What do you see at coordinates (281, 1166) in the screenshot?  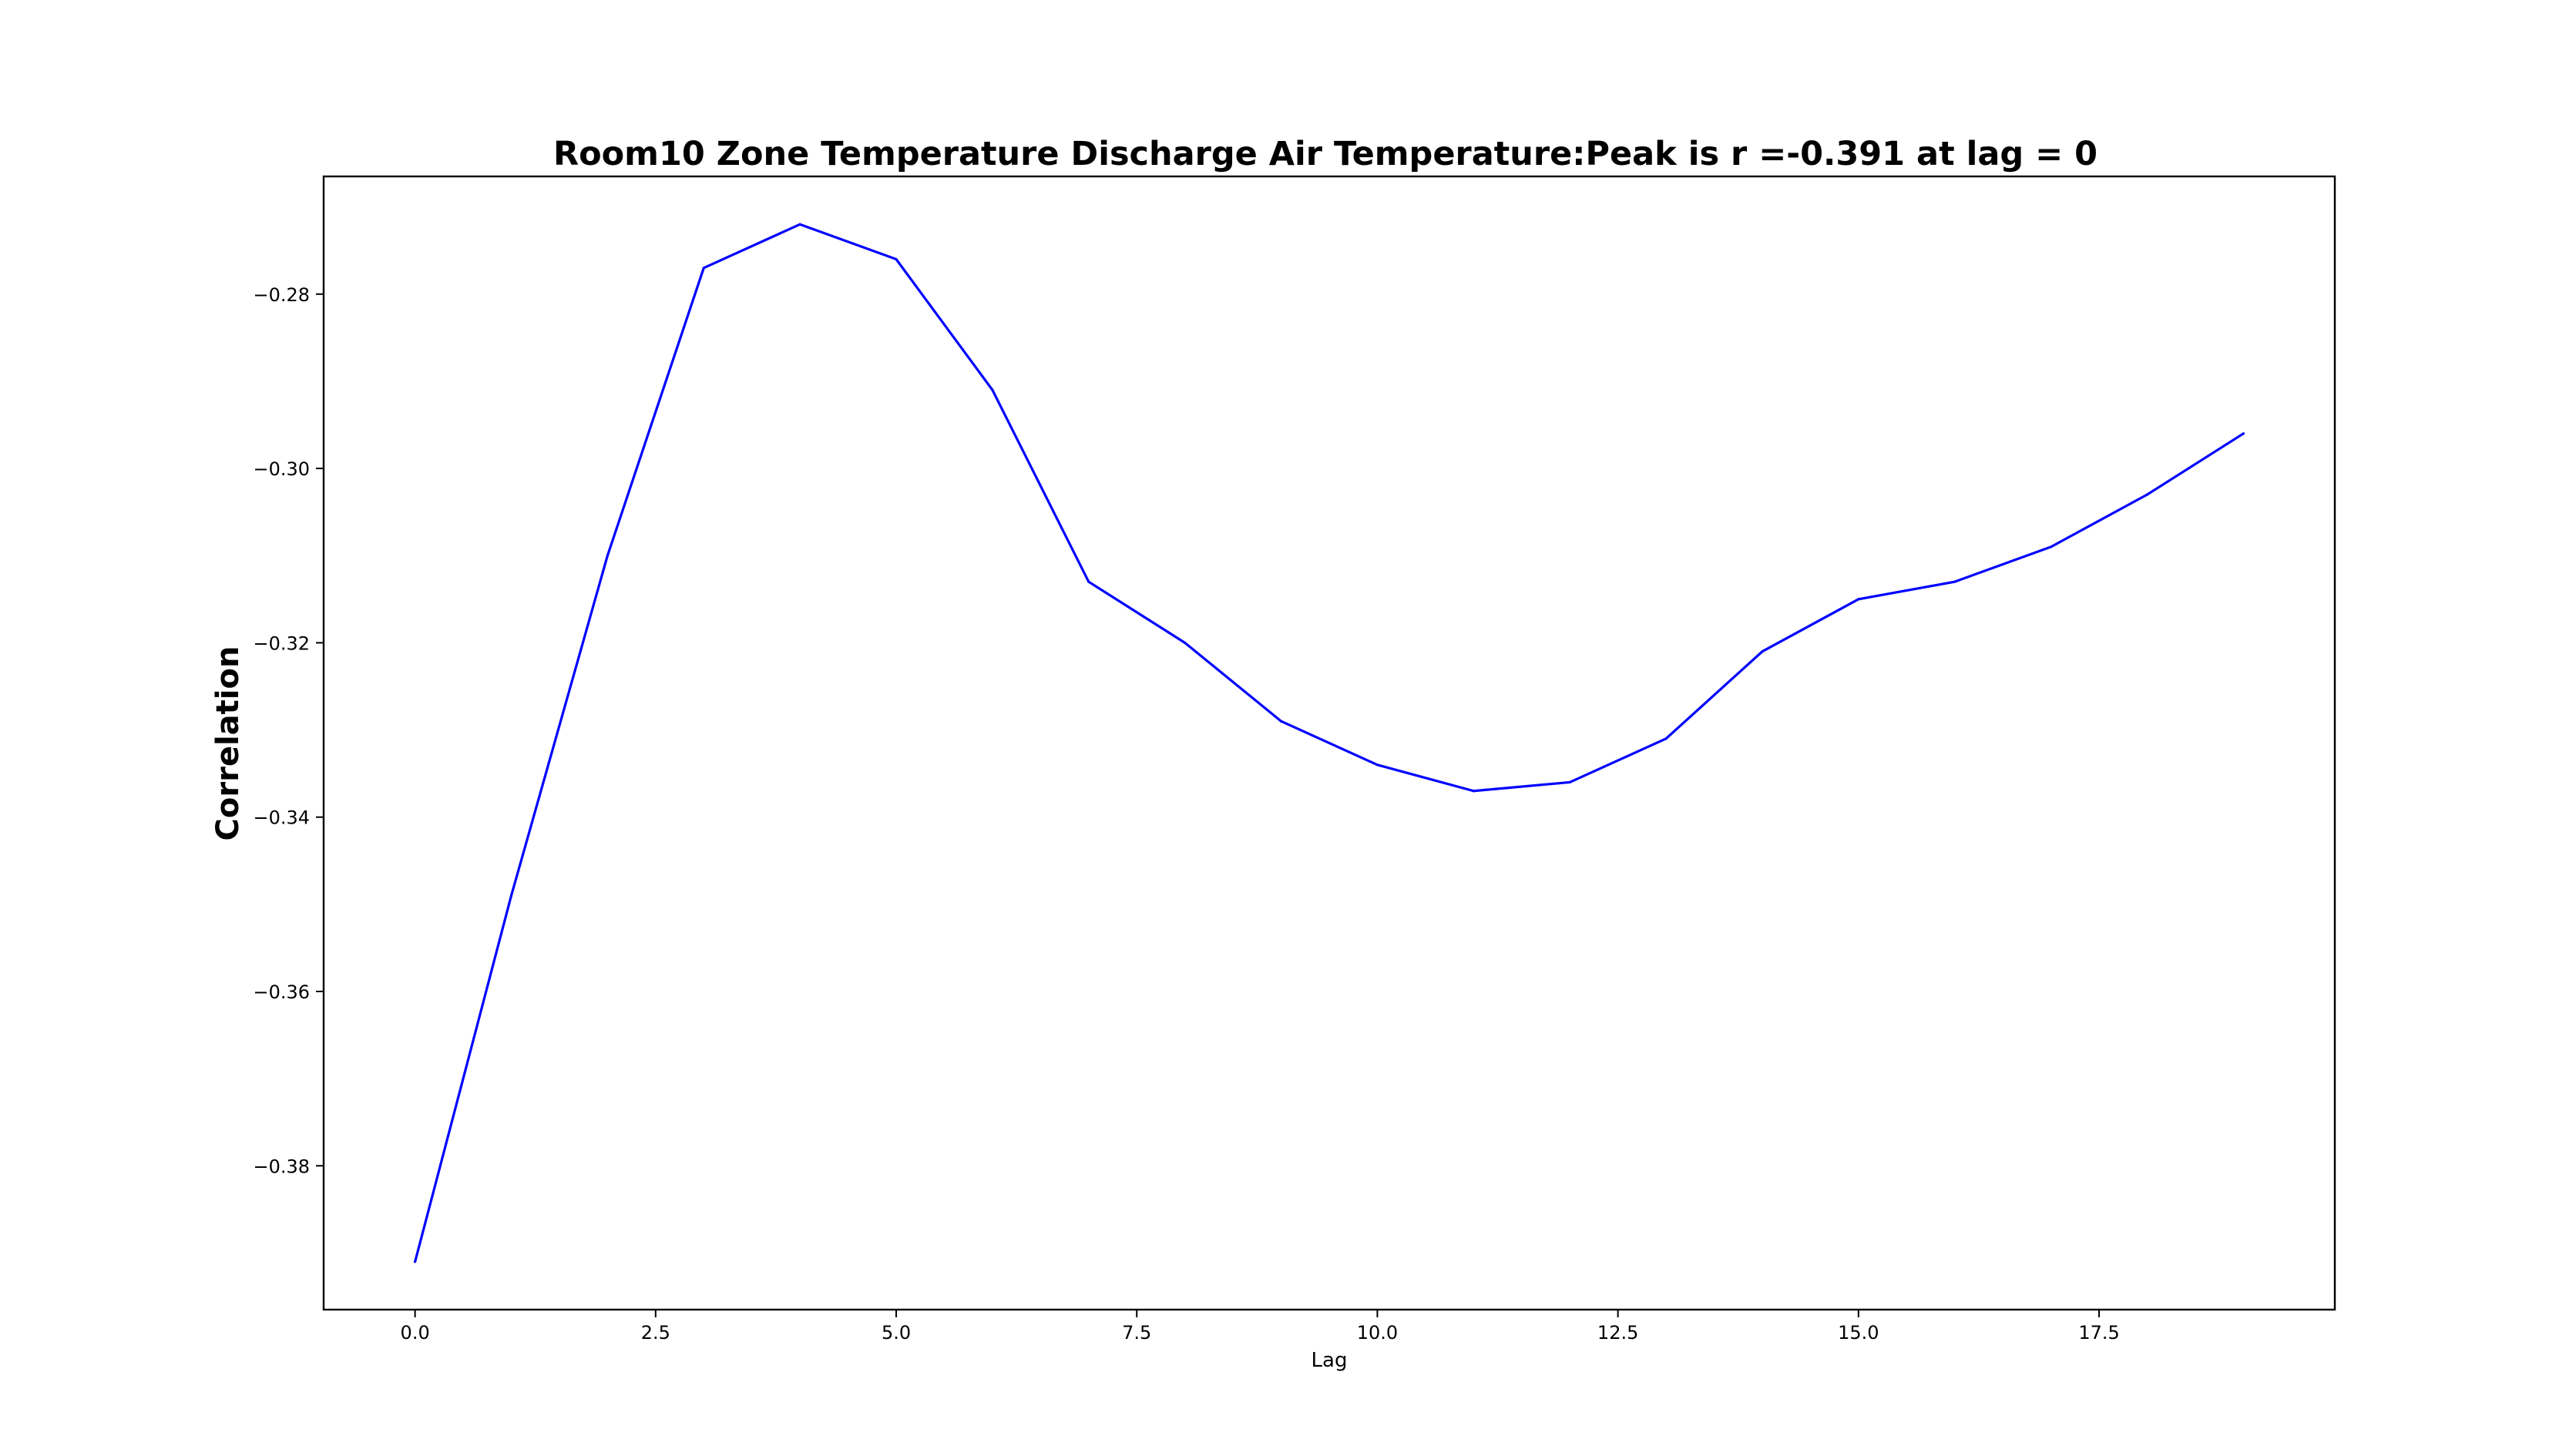 I see `y-tick-label: −0.38` at bounding box center [281, 1166].